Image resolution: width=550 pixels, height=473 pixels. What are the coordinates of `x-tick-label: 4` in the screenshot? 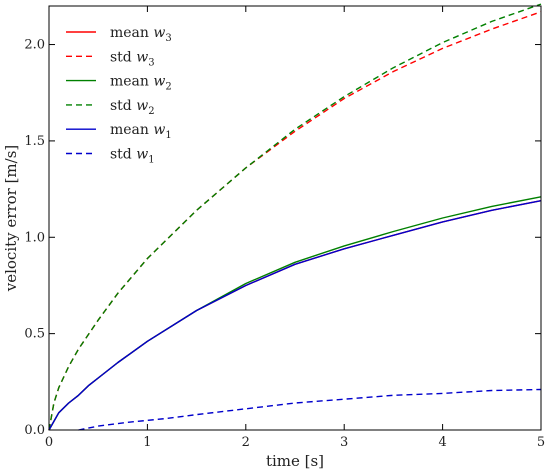 It's located at (442, 442).